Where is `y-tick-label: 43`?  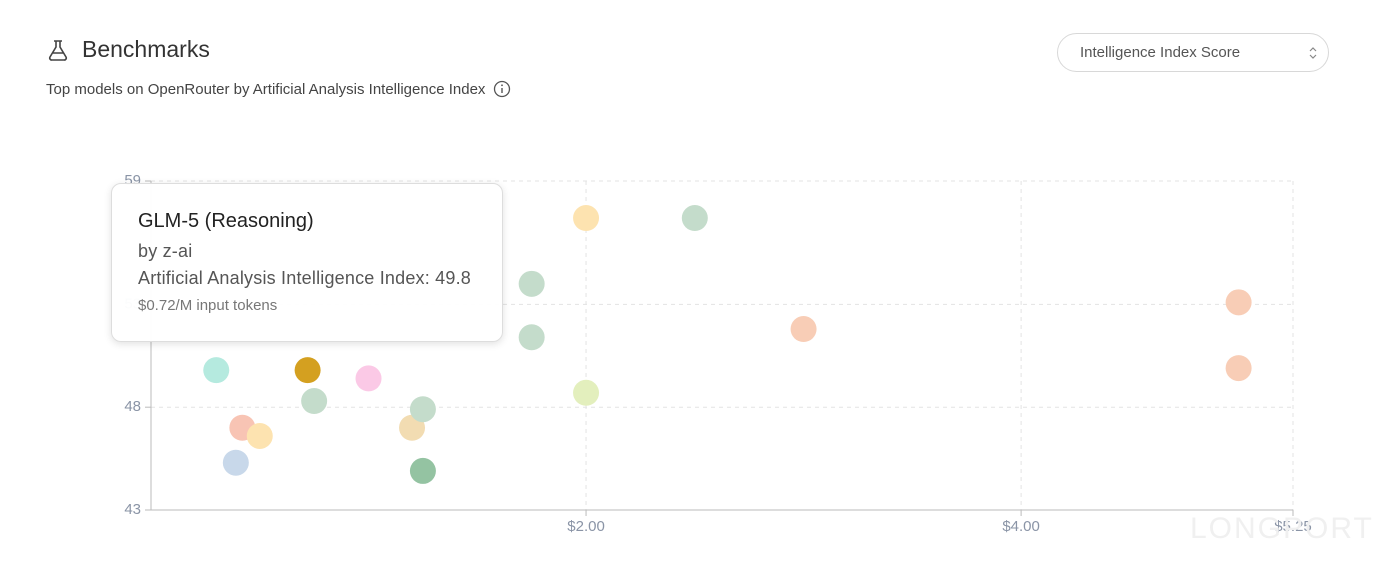
y-tick-label: 43 is located at coordinates (132, 509).